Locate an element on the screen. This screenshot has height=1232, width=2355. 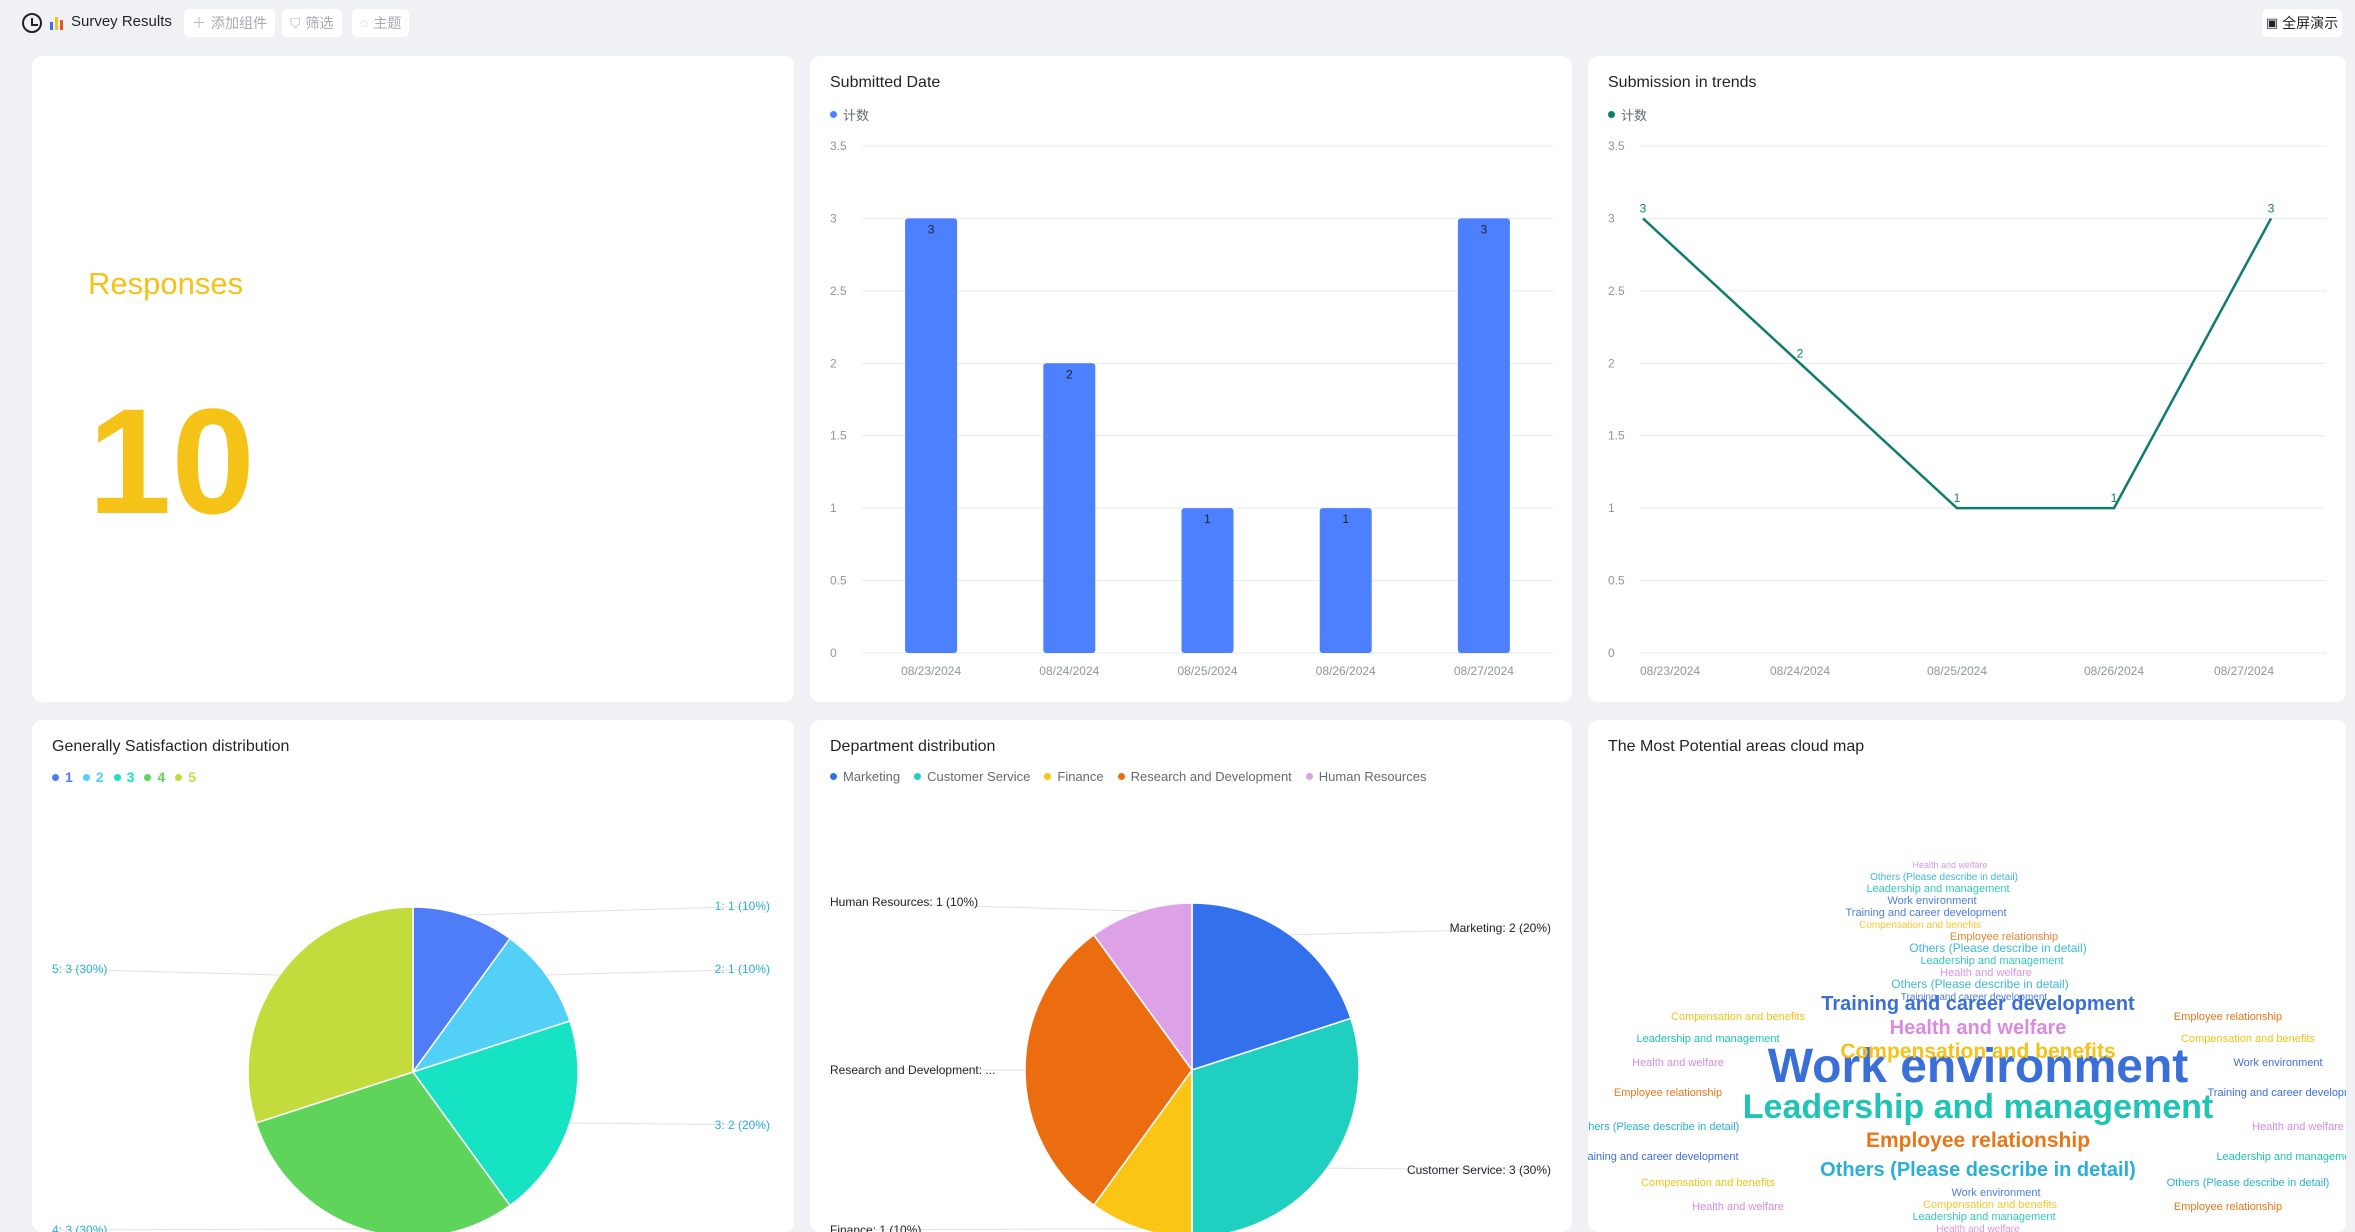
filter-label: 筛选 is located at coordinates (319, 23).